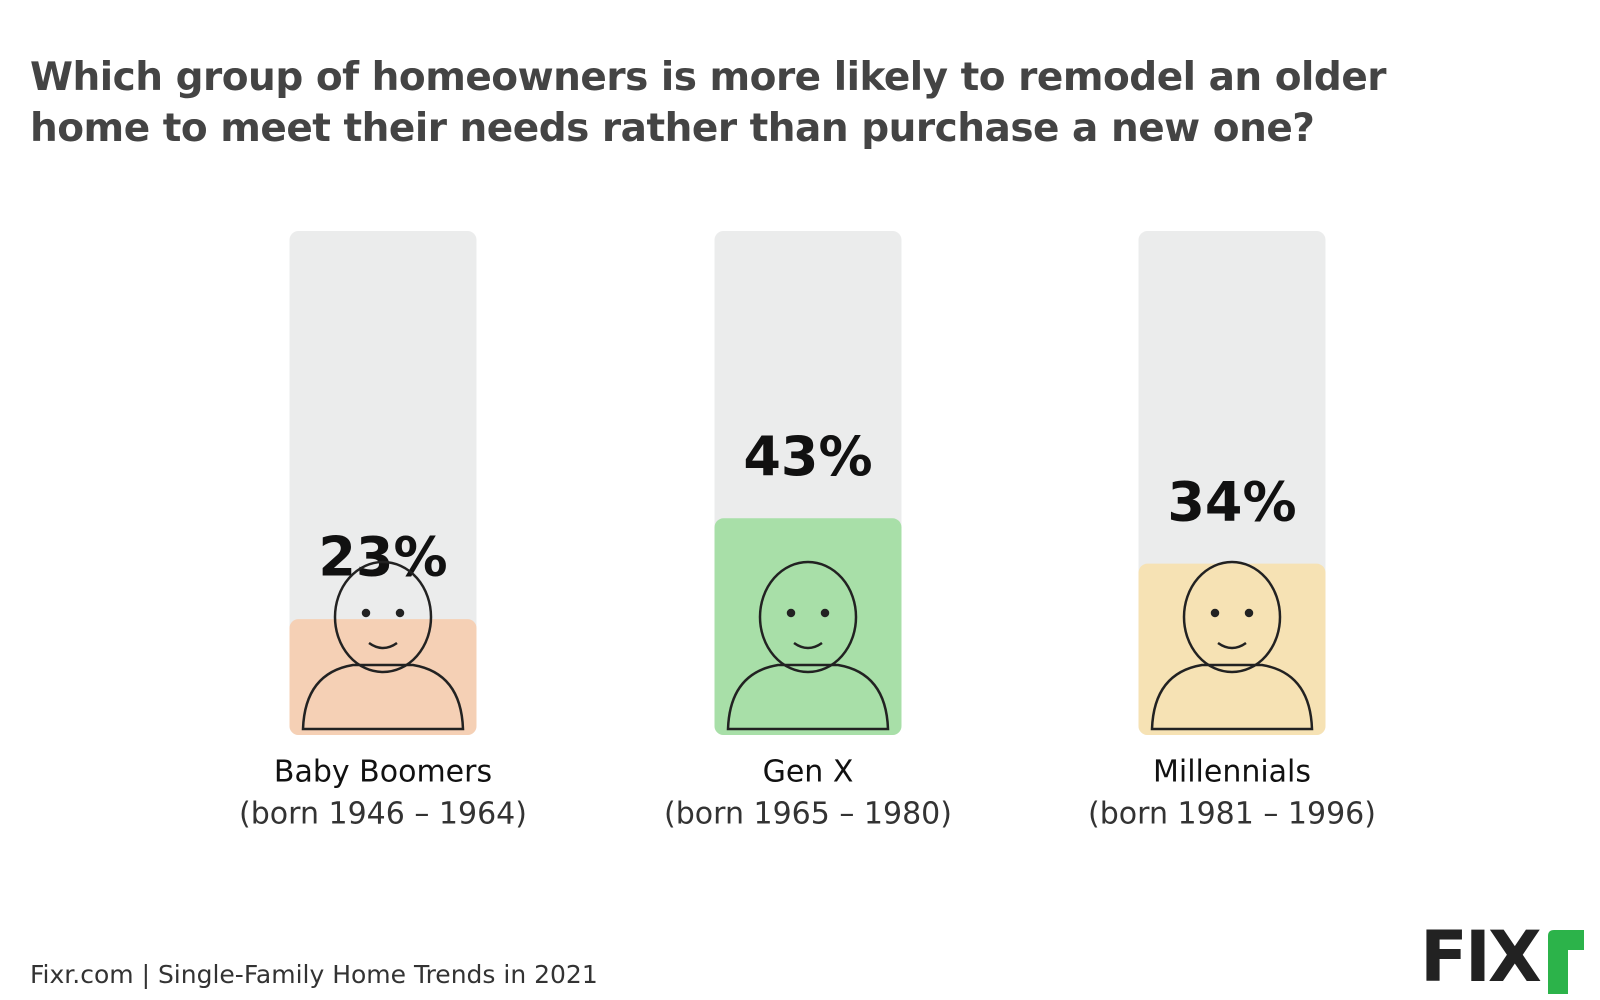 The height and width of the screenshot is (1000, 1600). I want to click on category-label: Millennials, so click(1232, 772).